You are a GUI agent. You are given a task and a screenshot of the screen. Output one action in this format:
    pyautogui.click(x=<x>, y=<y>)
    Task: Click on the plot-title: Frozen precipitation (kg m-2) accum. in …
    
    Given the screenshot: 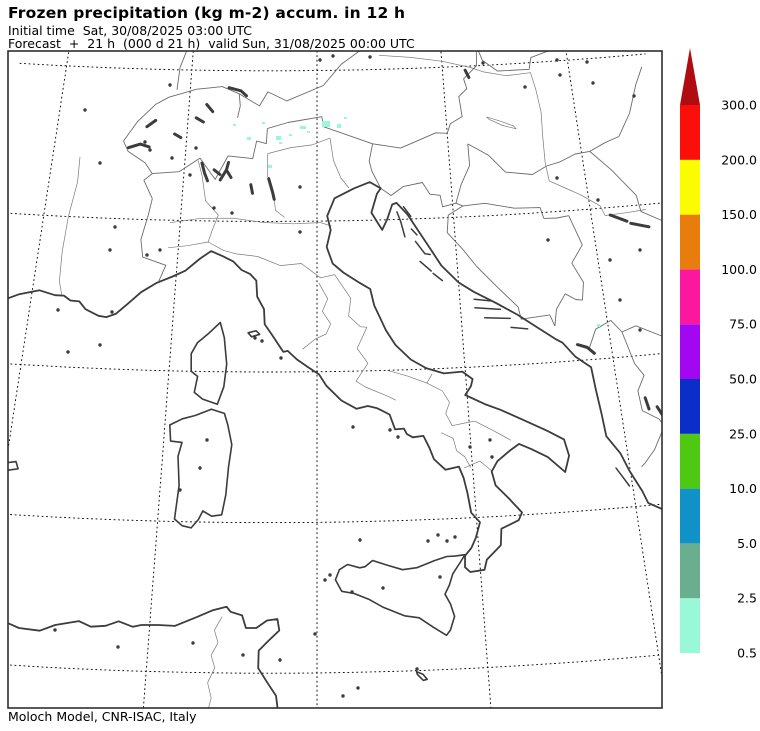 What is the action you would take?
    pyautogui.click(x=207, y=13)
    